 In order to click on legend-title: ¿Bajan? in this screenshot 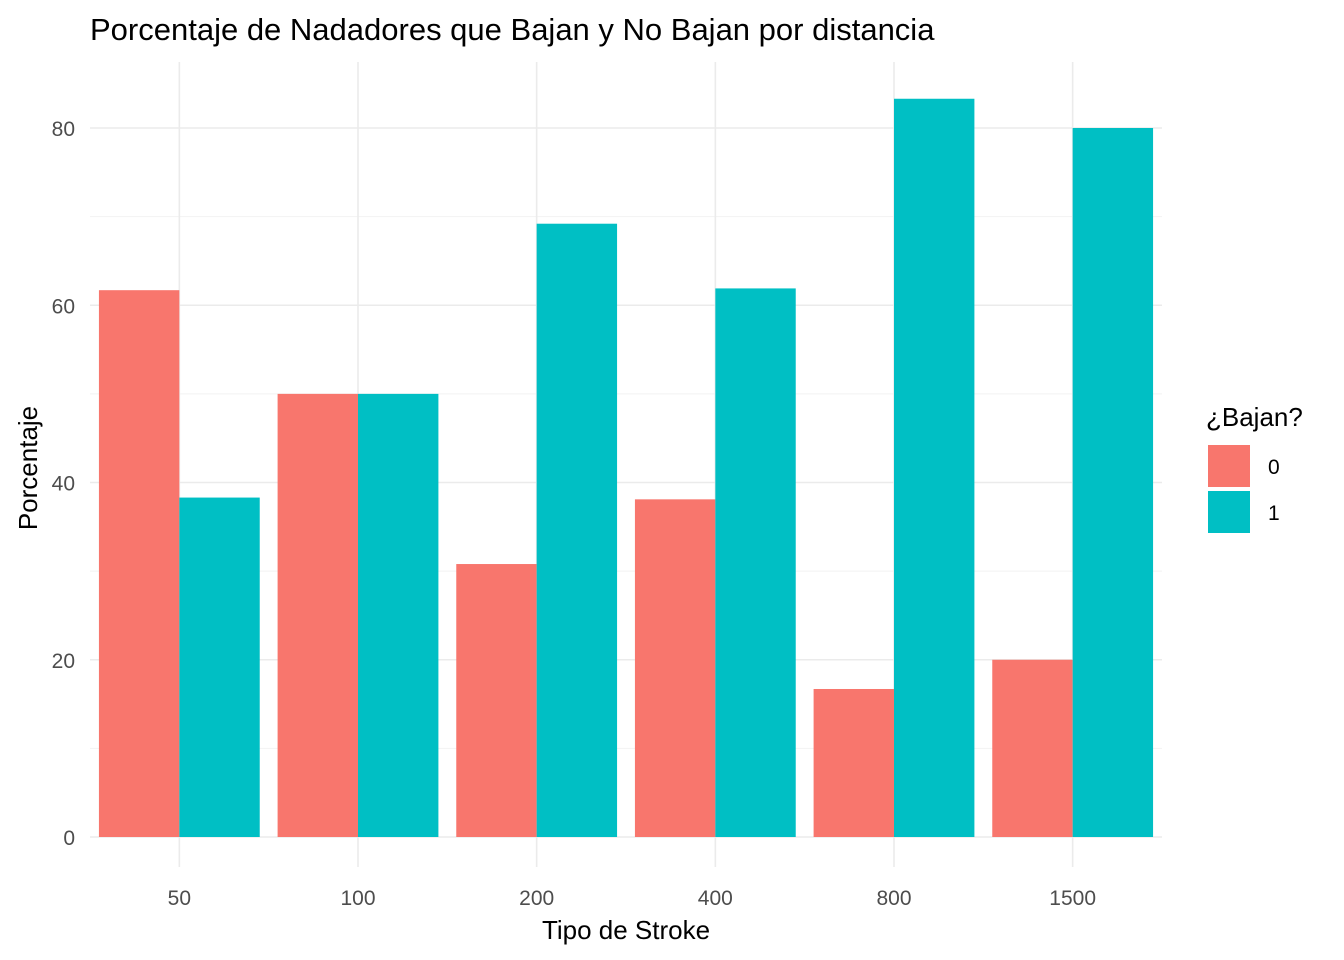, I will do `click(1254, 417)`.